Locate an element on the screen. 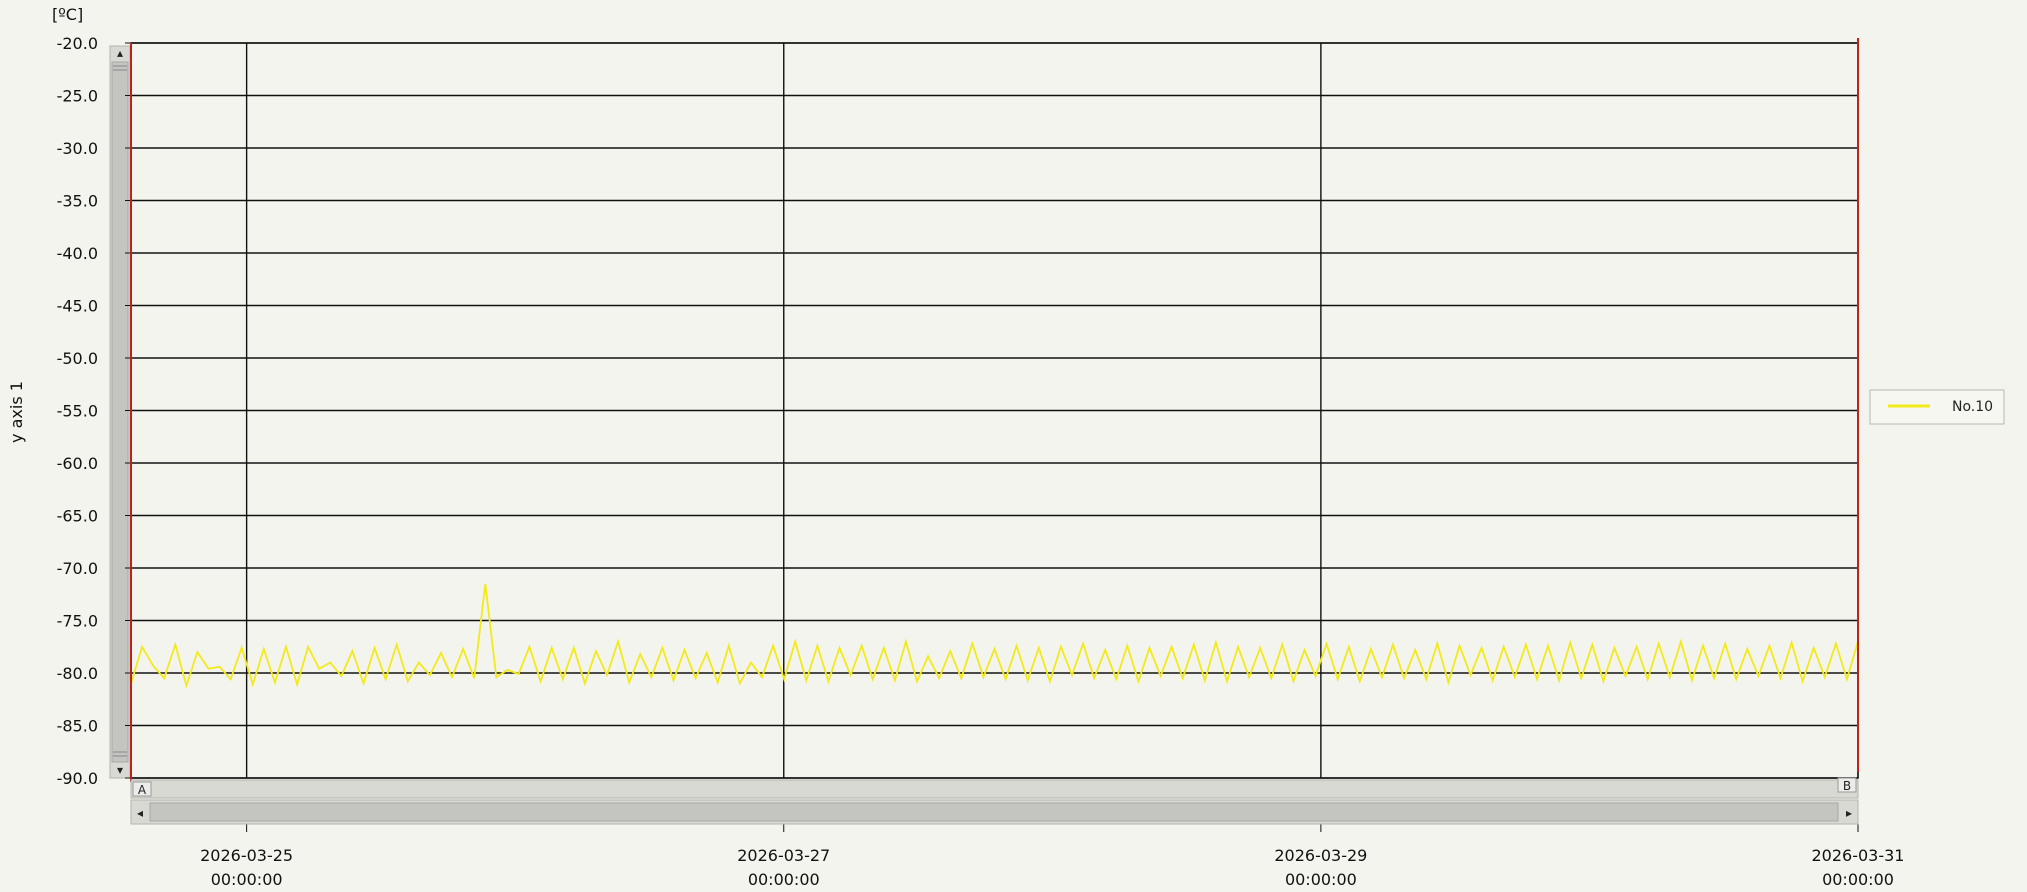 The height and width of the screenshot is (892, 2027). cursor-b-marker-label: B is located at coordinates (1847, 786).